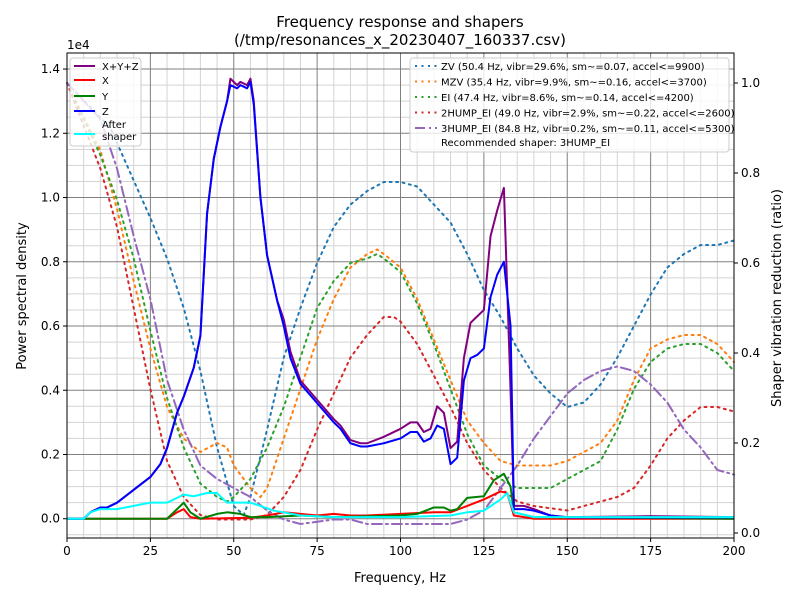  Describe the element at coordinates (750, 533) in the screenshot. I see `y2-tick-label: 0.0` at that location.